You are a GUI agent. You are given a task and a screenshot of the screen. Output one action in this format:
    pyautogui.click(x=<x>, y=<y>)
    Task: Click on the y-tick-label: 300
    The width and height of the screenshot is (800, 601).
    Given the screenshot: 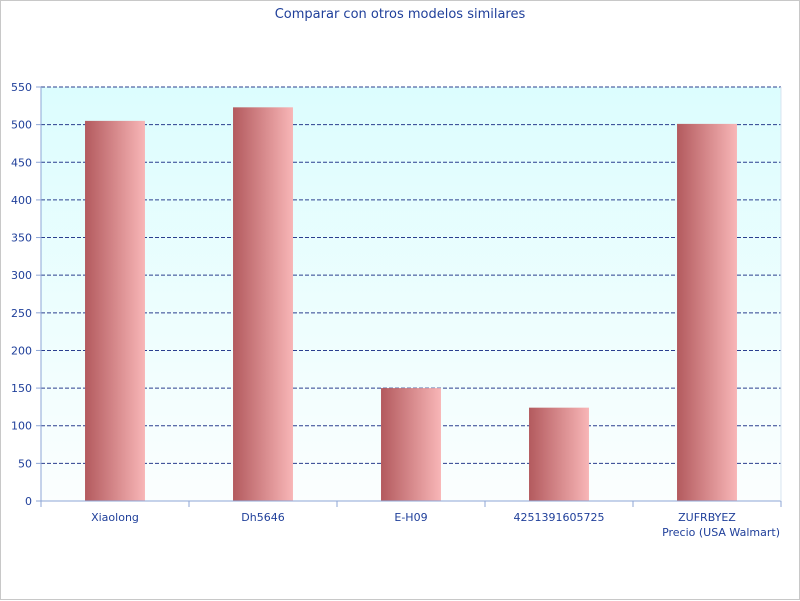 What is the action you would take?
    pyautogui.click(x=21, y=275)
    